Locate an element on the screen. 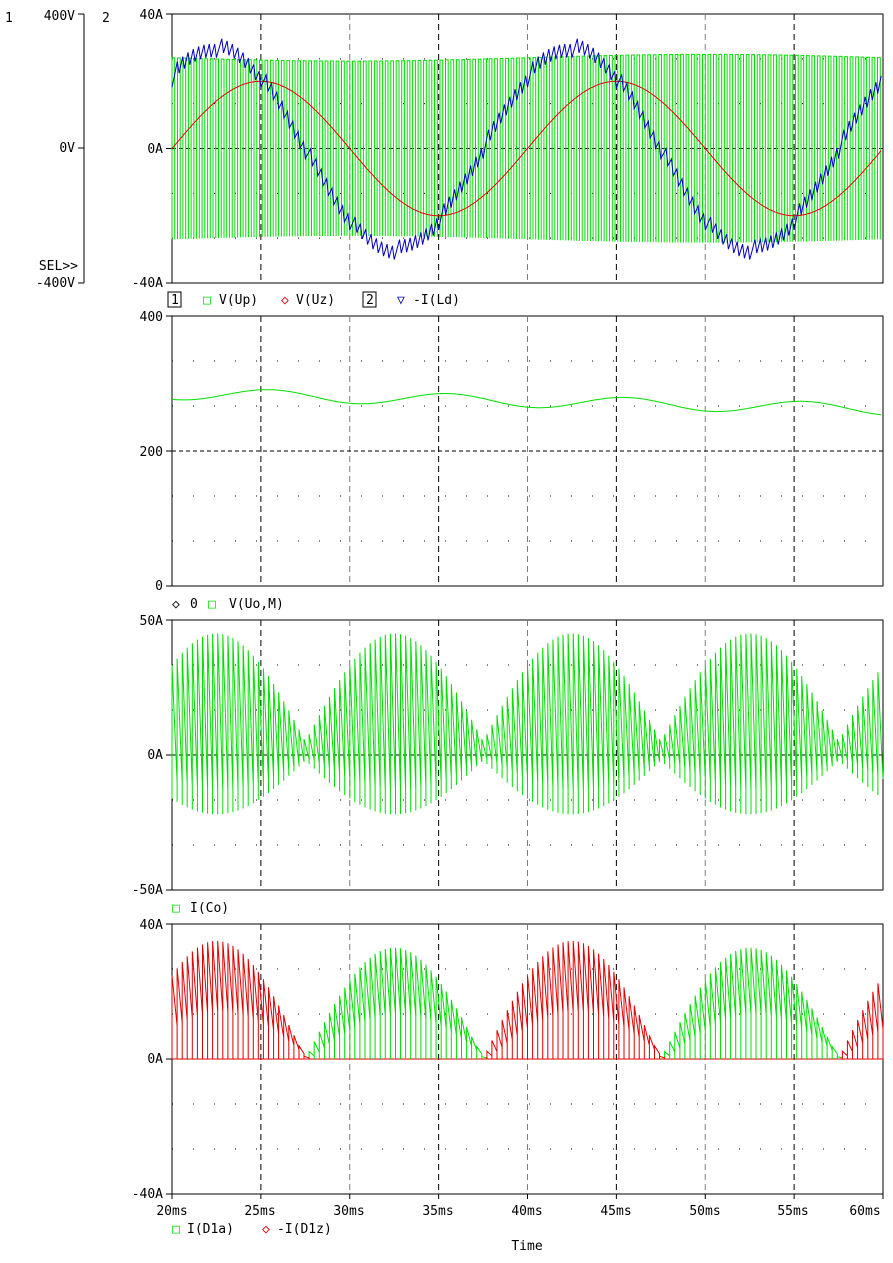  p2-ytick-bot: 0 is located at coordinates (159, 586).